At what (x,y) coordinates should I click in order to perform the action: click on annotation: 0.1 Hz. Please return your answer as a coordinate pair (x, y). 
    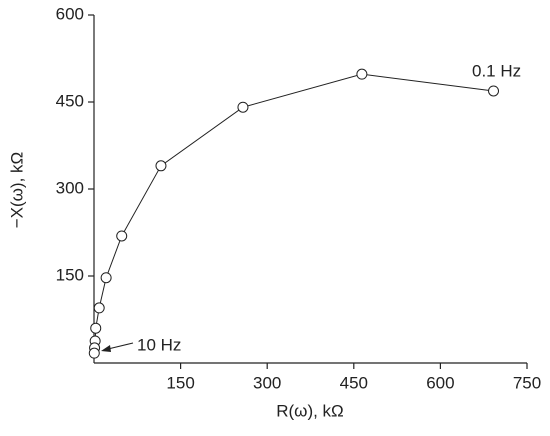
    Looking at the image, I should click on (496, 70).